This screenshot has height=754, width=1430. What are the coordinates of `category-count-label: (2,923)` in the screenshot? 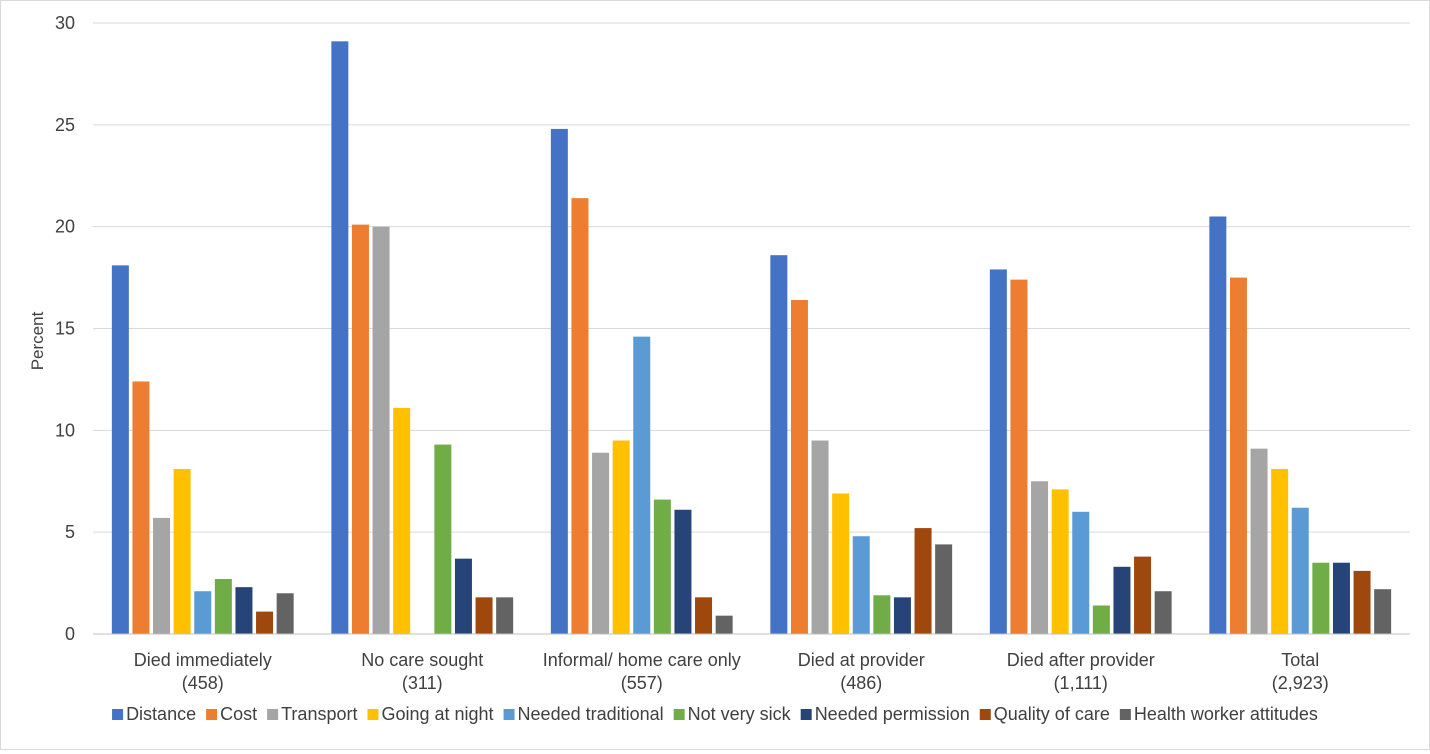 It's located at (1300, 683).